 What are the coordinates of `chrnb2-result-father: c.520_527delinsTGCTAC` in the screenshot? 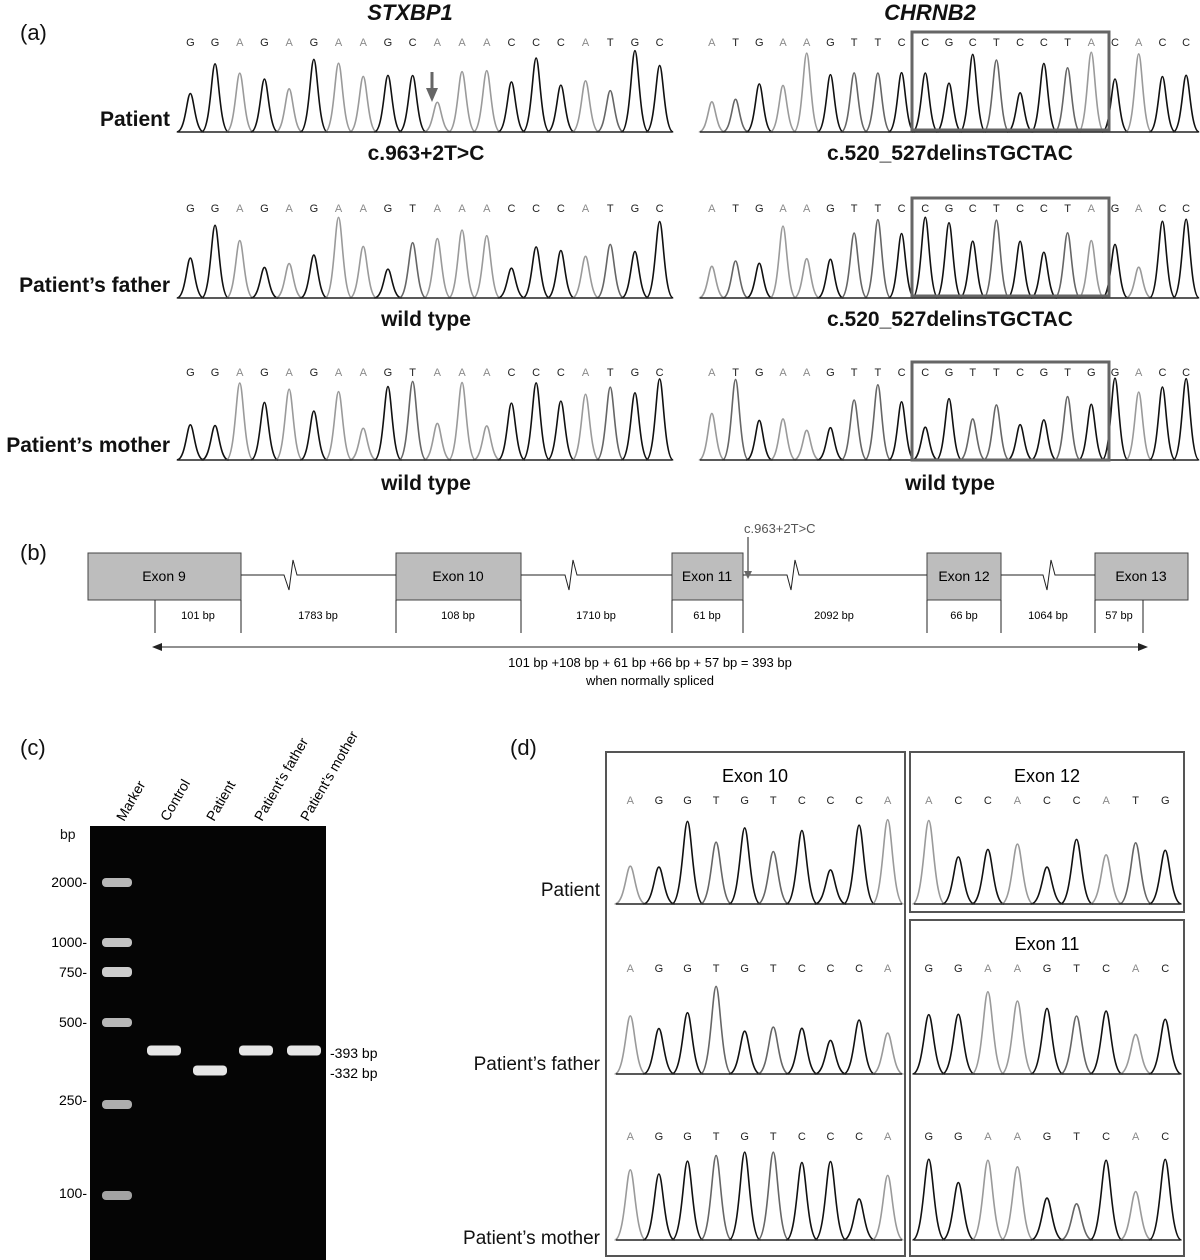 It's located at (950, 319).